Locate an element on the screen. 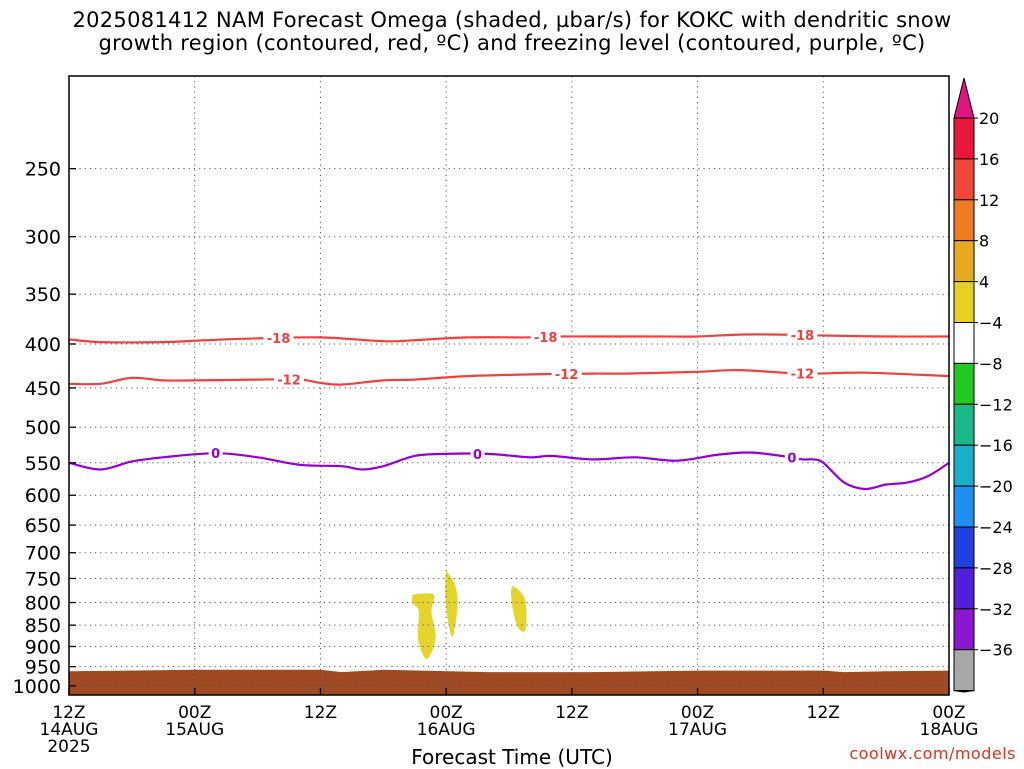 This screenshot has height=769, width=1024. y-tick-label: 350 is located at coordinates (43, 295).